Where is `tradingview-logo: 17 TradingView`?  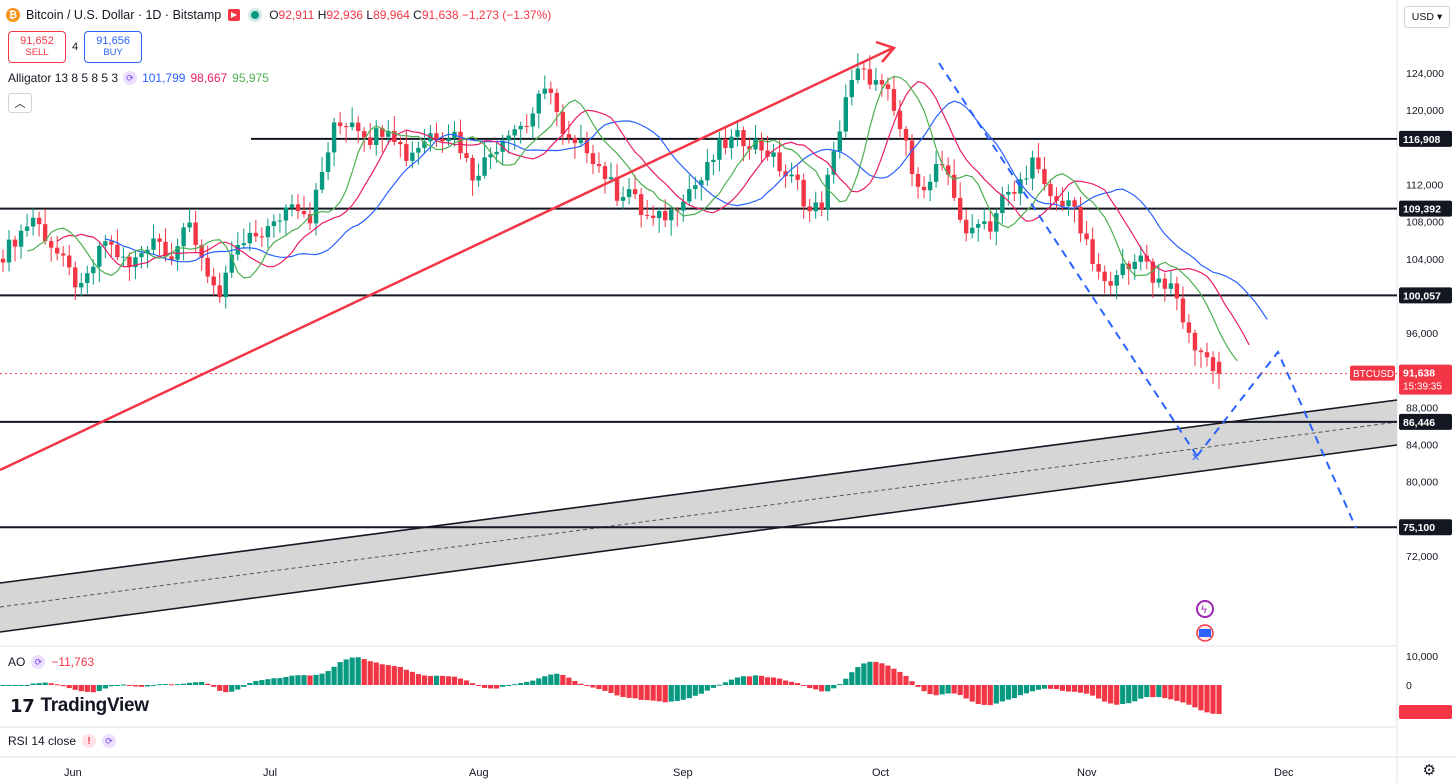 tradingview-logo: 17 TradingView is located at coordinates (79, 706).